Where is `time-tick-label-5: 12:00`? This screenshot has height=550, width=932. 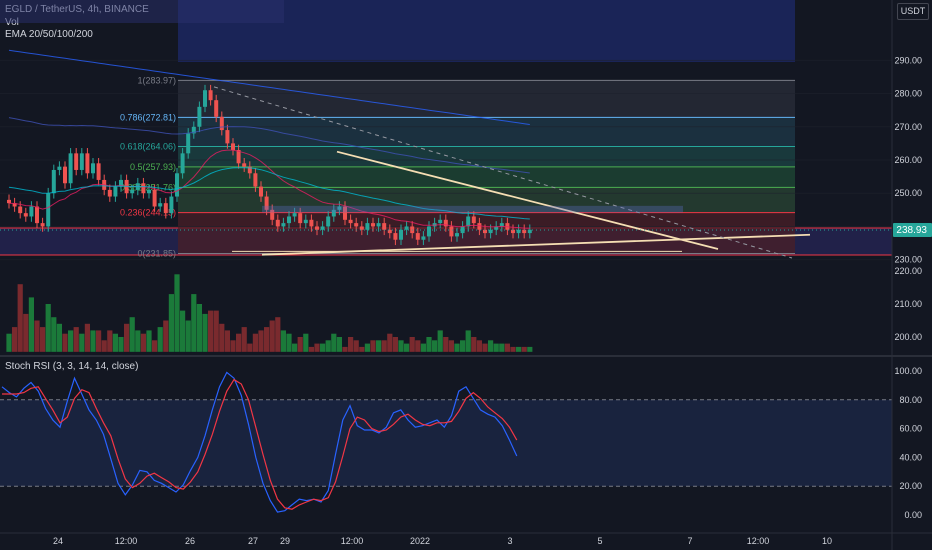
time-tick-label-5: 12:00 is located at coordinates (352, 541).